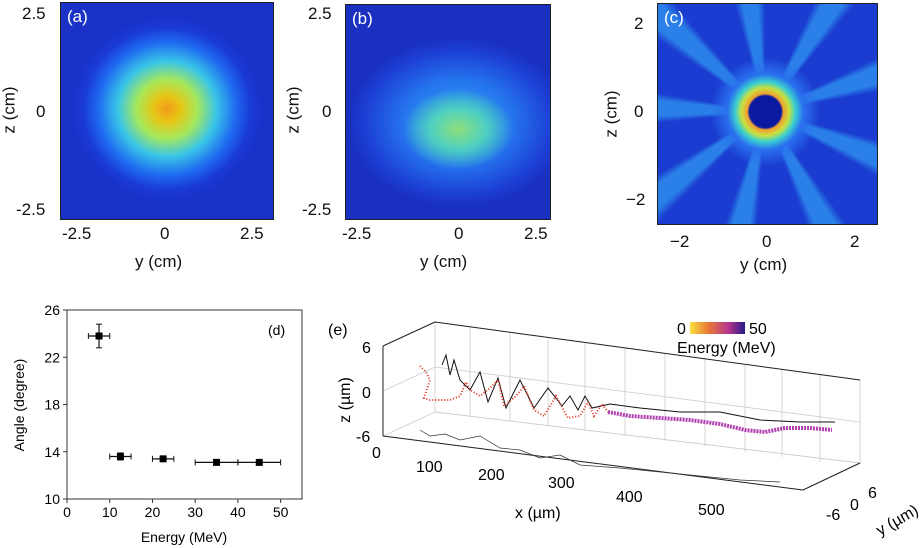 The height and width of the screenshot is (548, 922). Describe the element at coordinates (629, 497) in the screenshot. I see `x-tick: 400` at that location.